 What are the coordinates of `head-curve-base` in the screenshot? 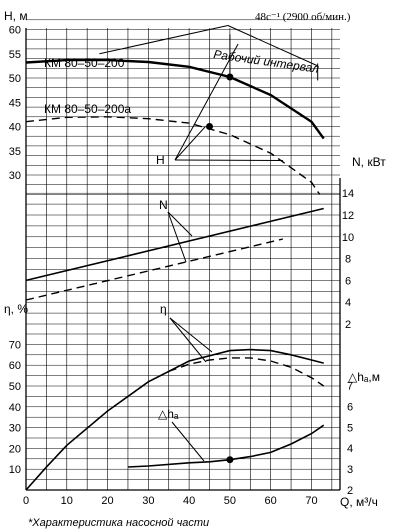 It's located at (175, 99).